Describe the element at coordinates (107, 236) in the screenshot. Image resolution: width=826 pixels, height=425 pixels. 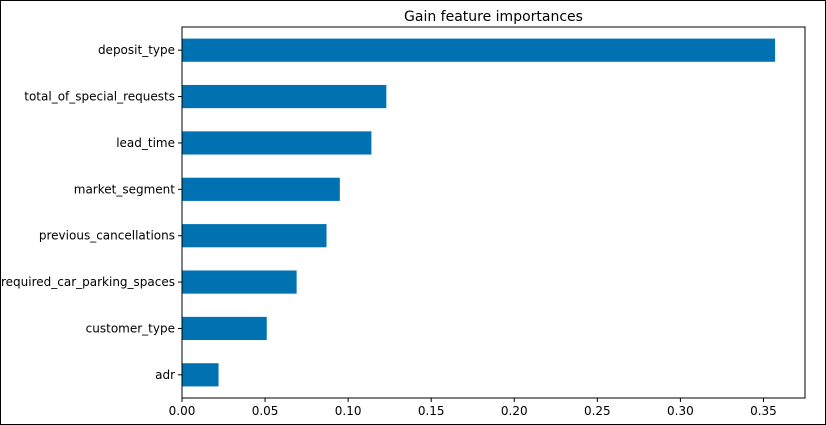
I see `y-tick-label: previous_cancellations` at that location.